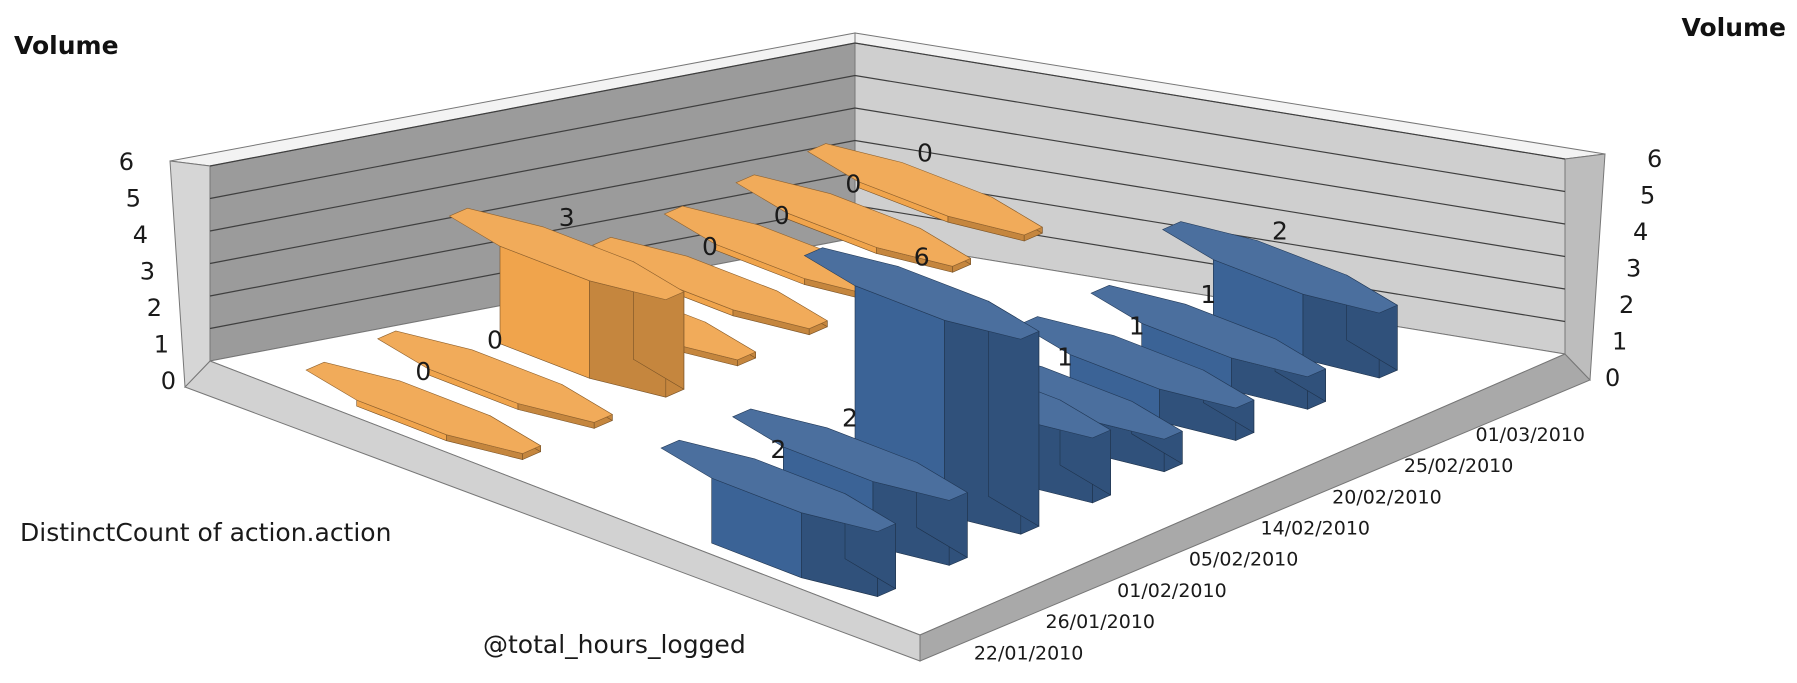 The width and height of the screenshot is (1797, 683). Describe the element at coordinates (1619, 342) in the screenshot. I see `z-tick-right: 1` at that location.